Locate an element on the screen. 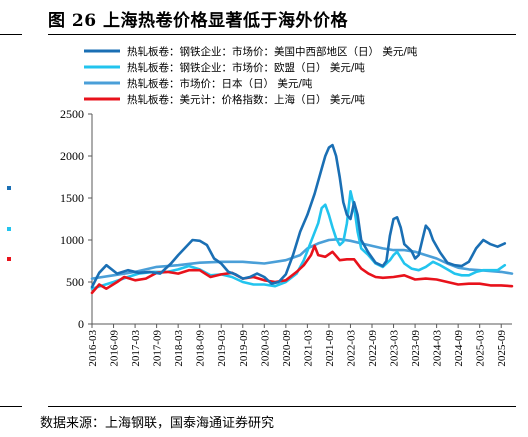 The image size is (528, 437). legend-label: 热轧板卷：美元计：价格指数：上海（日） 美元/吨 is located at coordinates (246, 99).